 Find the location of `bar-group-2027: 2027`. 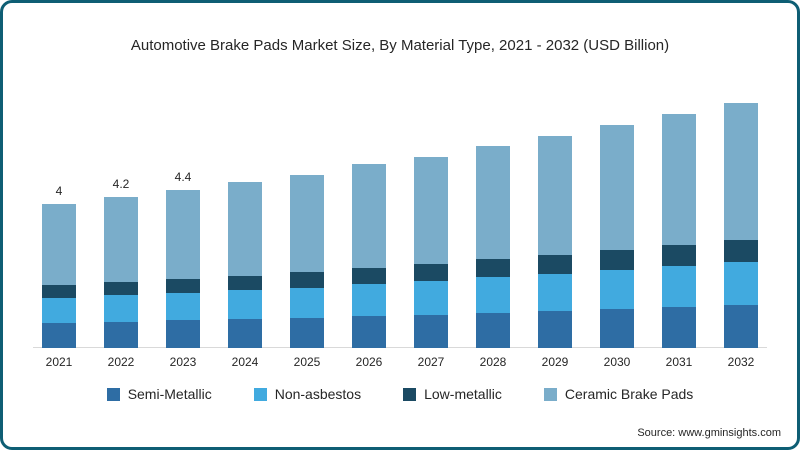

bar-group-2027: 2027 is located at coordinates (431, 254).